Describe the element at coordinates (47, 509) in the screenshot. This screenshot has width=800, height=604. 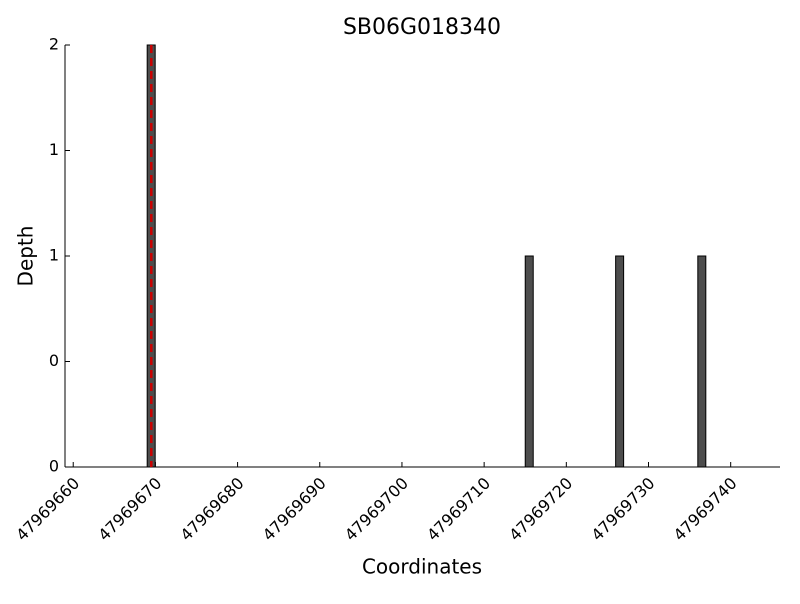
I see `x-tick-label: 47969660` at that location.